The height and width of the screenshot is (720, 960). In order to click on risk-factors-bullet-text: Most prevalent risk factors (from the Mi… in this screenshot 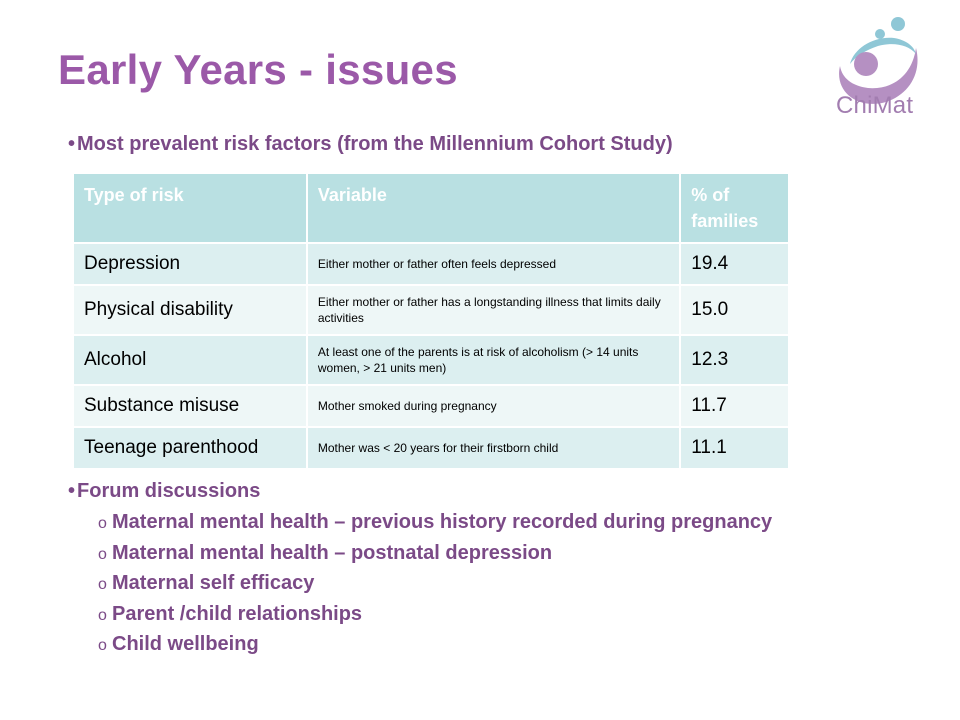, I will do `click(375, 144)`.